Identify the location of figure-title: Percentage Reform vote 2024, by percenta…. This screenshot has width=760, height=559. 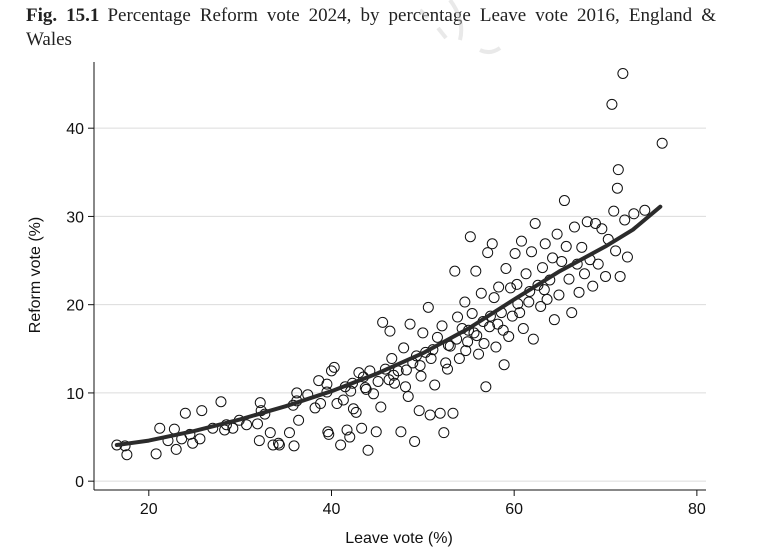
(371, 27).